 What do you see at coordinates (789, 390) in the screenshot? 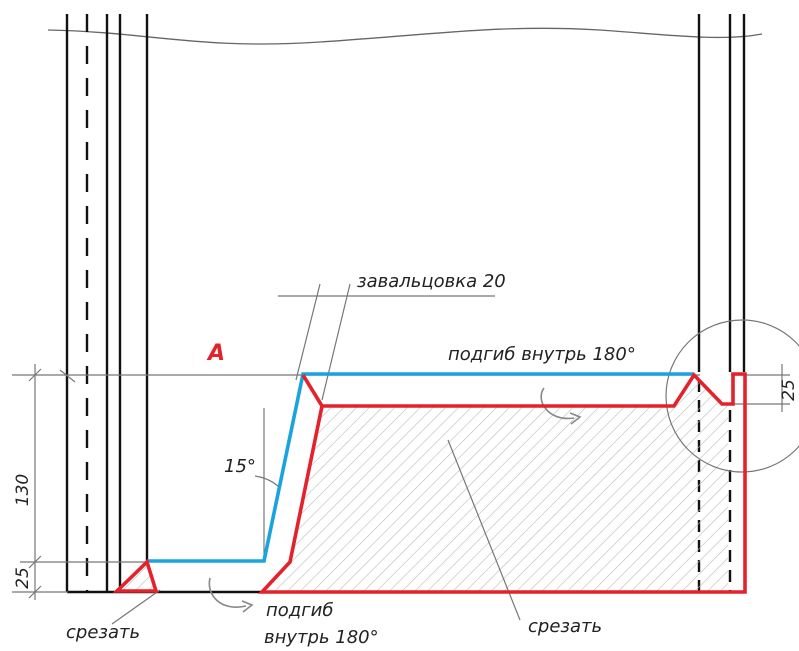
I see `dim-height-right: 25` at bounding box center [789, 390].